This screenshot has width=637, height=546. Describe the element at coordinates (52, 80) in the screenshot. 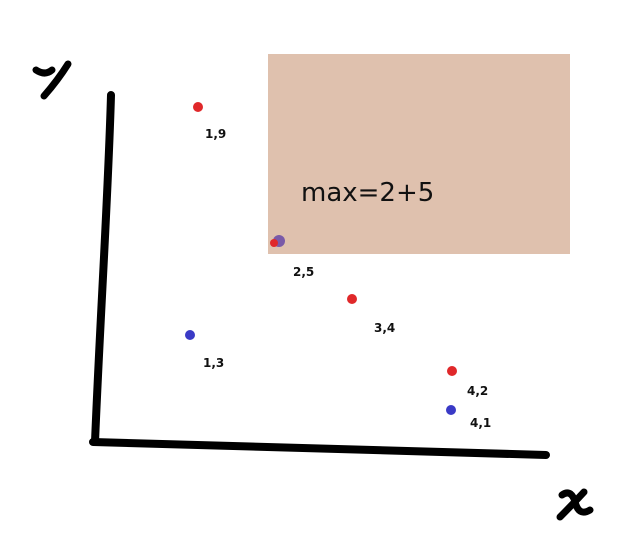

I see `y-axis-letter` at that location.